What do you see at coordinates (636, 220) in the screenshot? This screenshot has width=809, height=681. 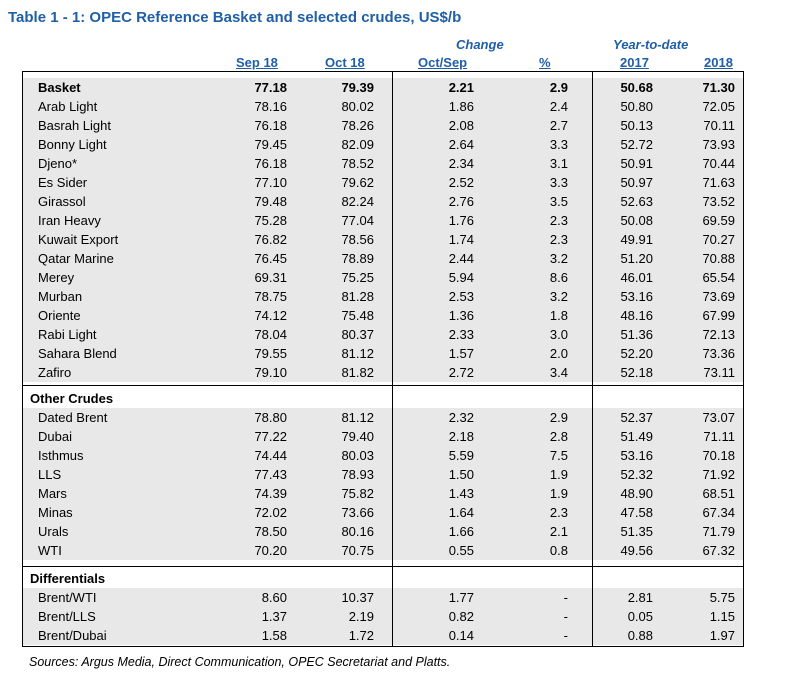 I see `cell-y17: 50.08` at bounding box center [636, 220].